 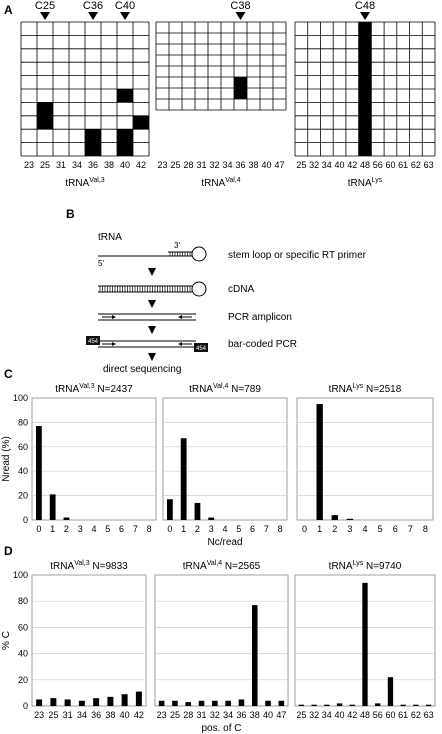 What do you see at coordinates (364, 529) in the screenshot?
I see `chart-2-x-tick-label: 4` at bounding box center [364, 529].